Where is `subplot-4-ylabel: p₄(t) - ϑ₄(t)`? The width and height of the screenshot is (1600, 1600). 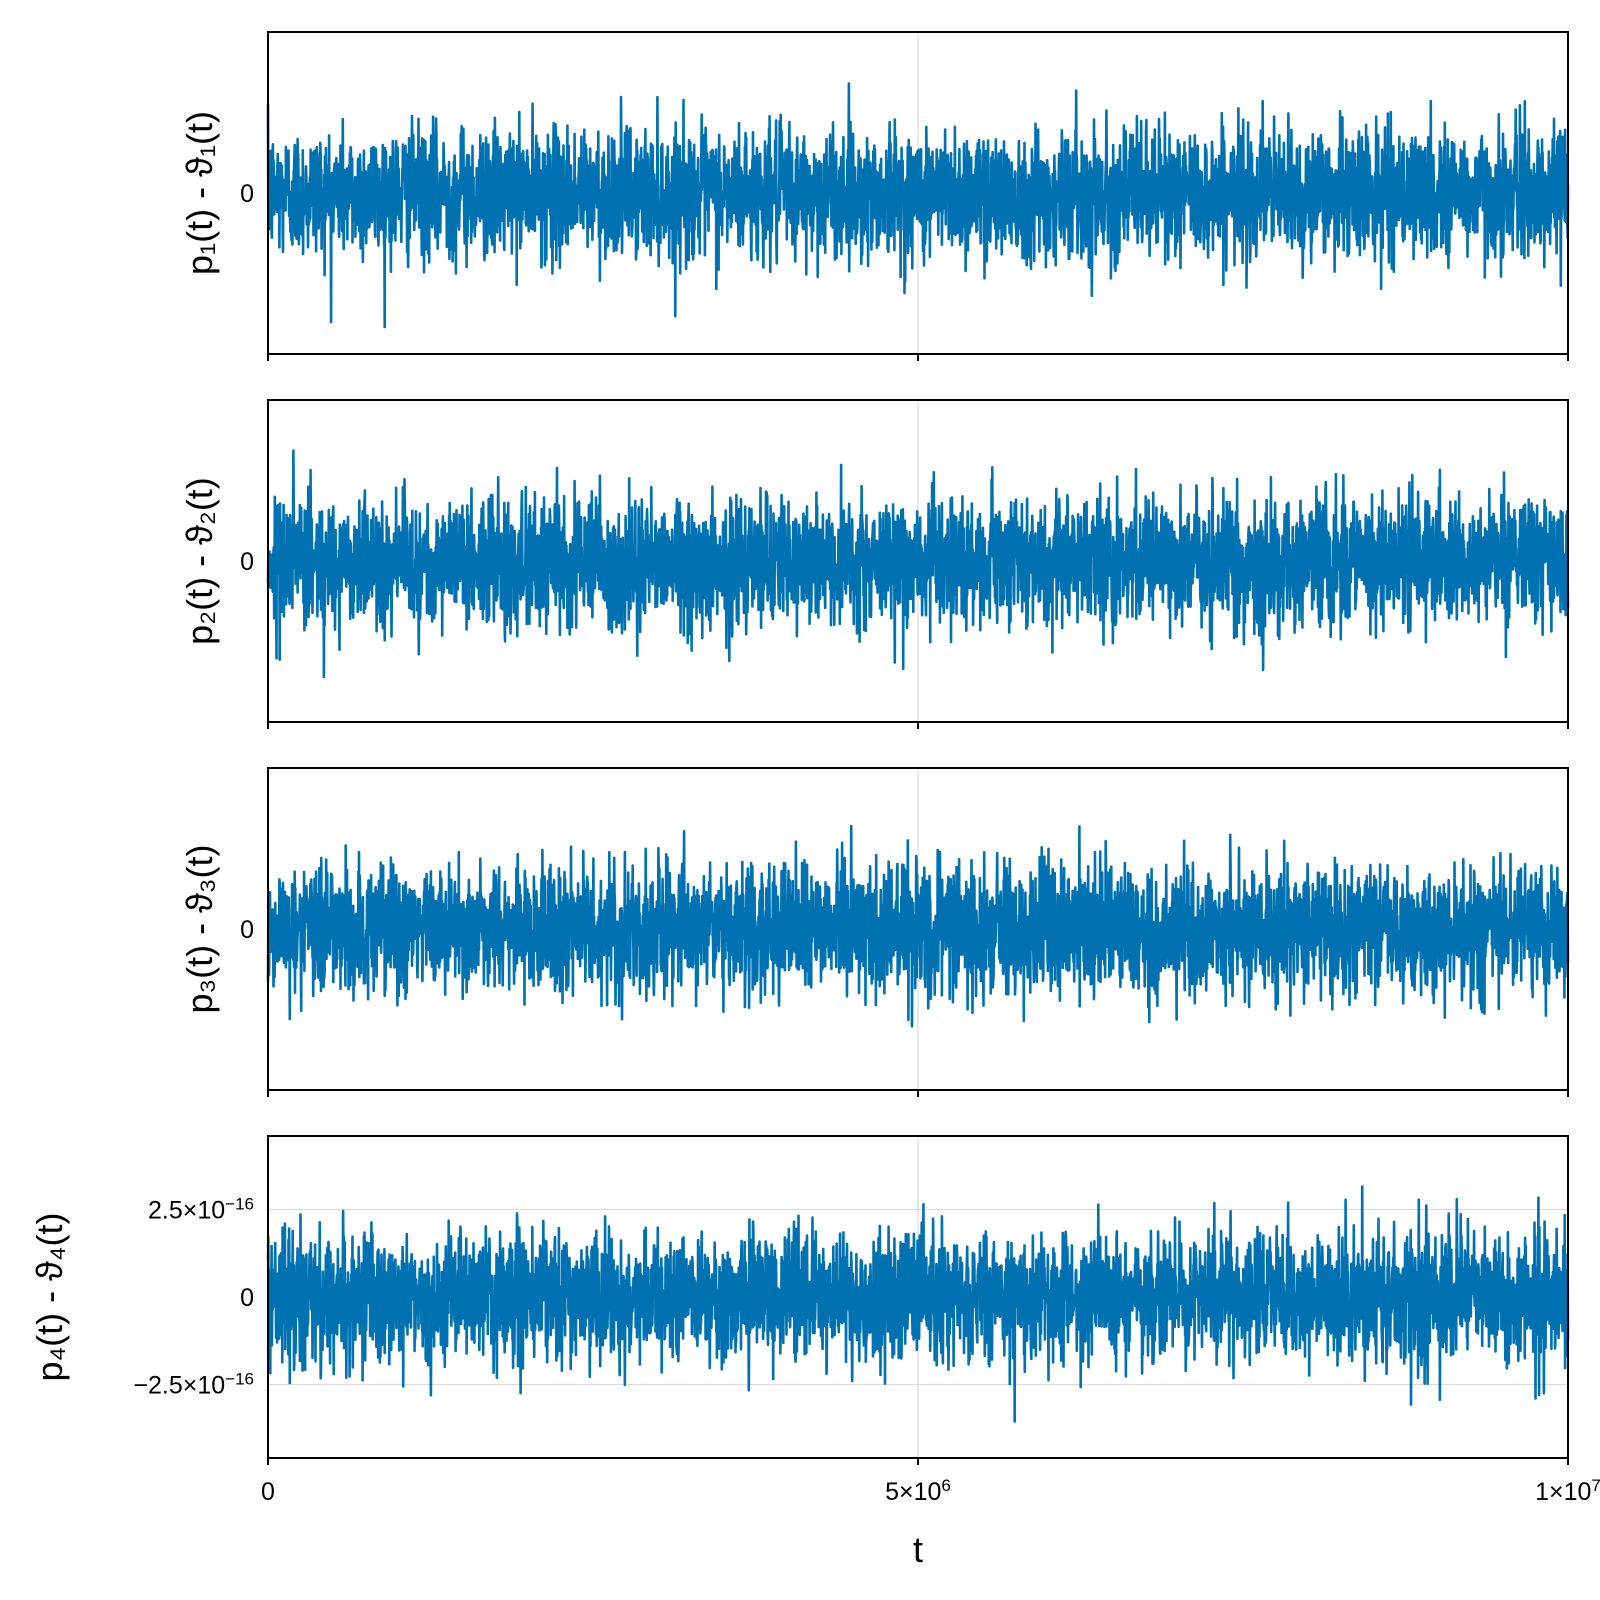 subplot-4-ylabel: p₄(t) - ϑ₄(t) is located at coordinates (49, 1296).